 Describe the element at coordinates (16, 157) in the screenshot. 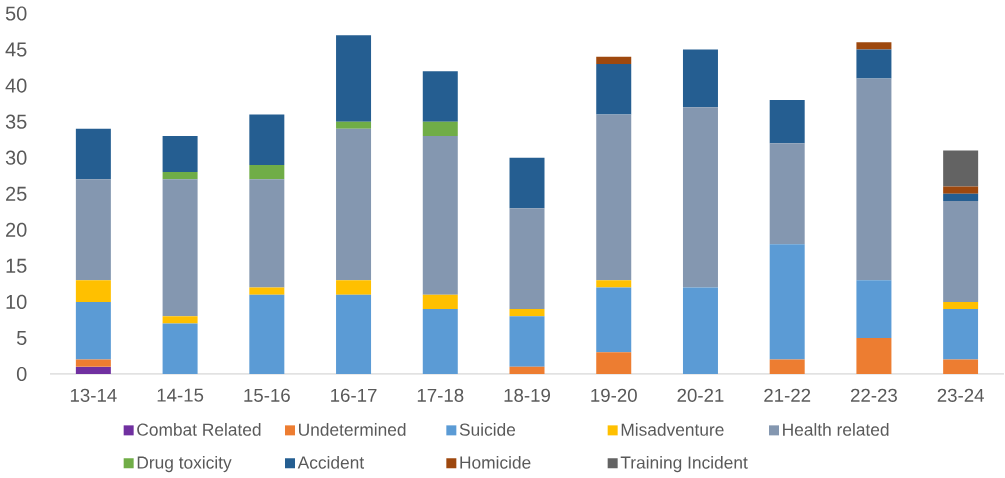

I see `y-tick-label: 30` at that location.